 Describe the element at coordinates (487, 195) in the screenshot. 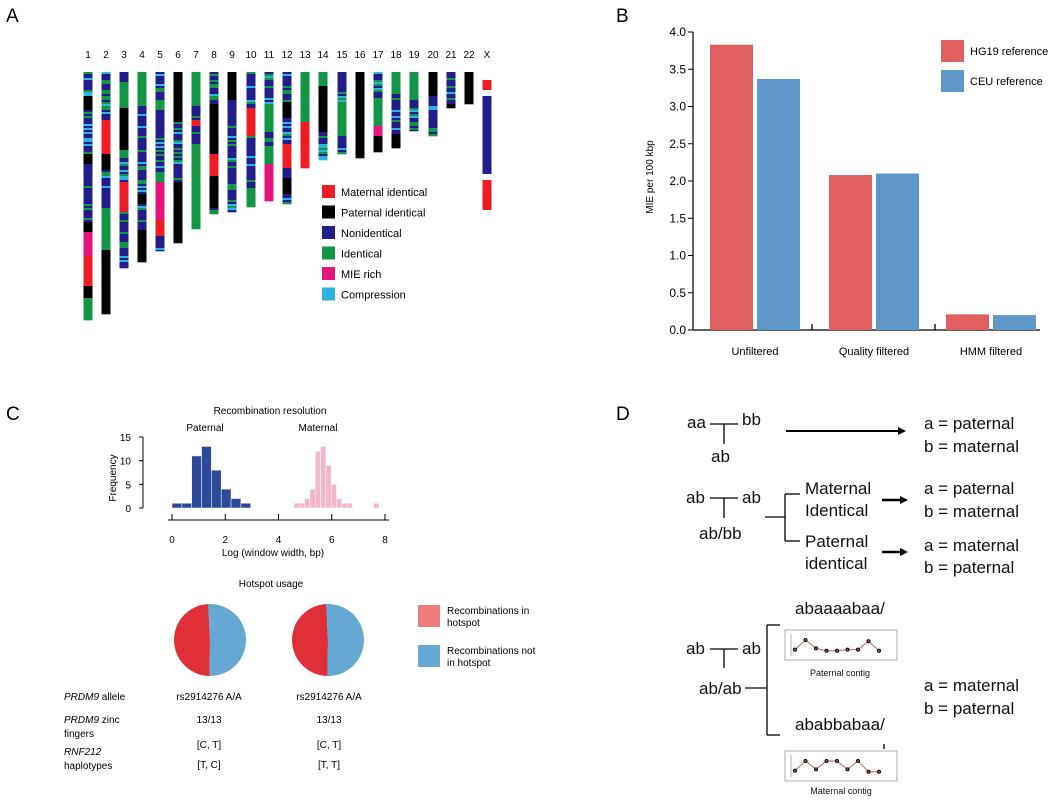

I see `chromosome-x-segment` at that location.